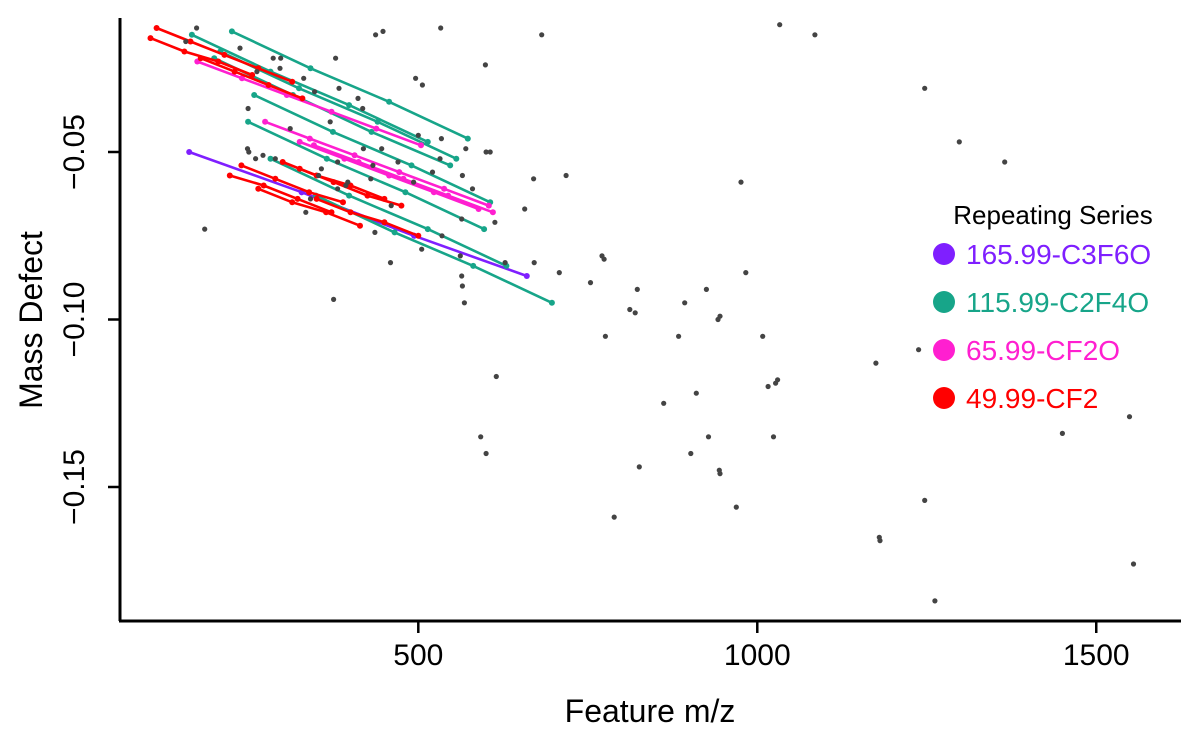  What do you see at coordinates (526, 276) in the screenshot?
I see `series-point-165-99-c3f6o` at bounding box center [526, 276].